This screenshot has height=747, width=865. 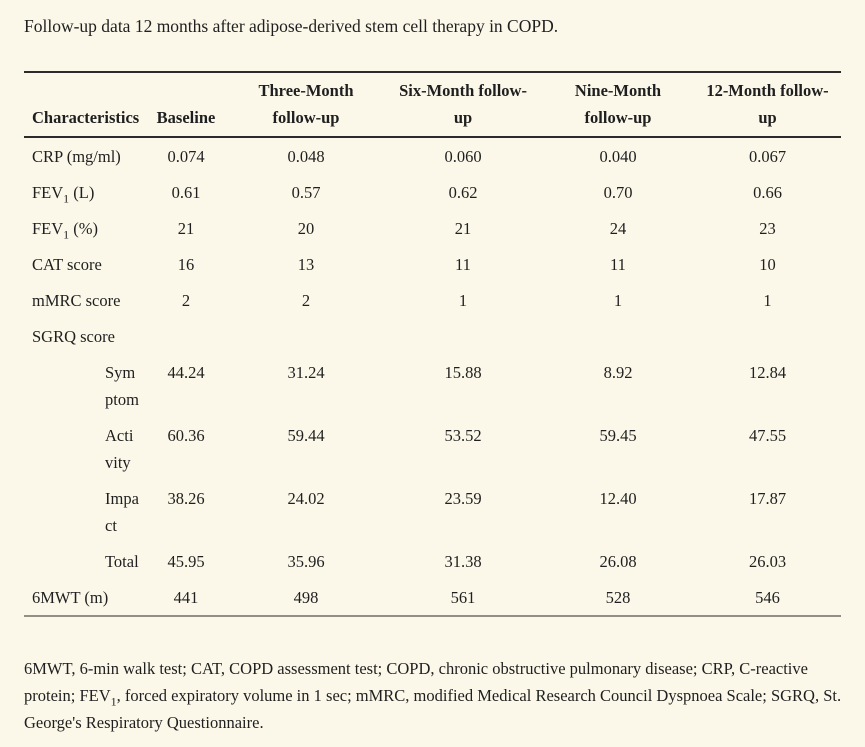 What do you see at coordinates (76, 156) in the screenshot?
I see `row-label: CRP (mg/ml)` at bounding box center [76, 156].